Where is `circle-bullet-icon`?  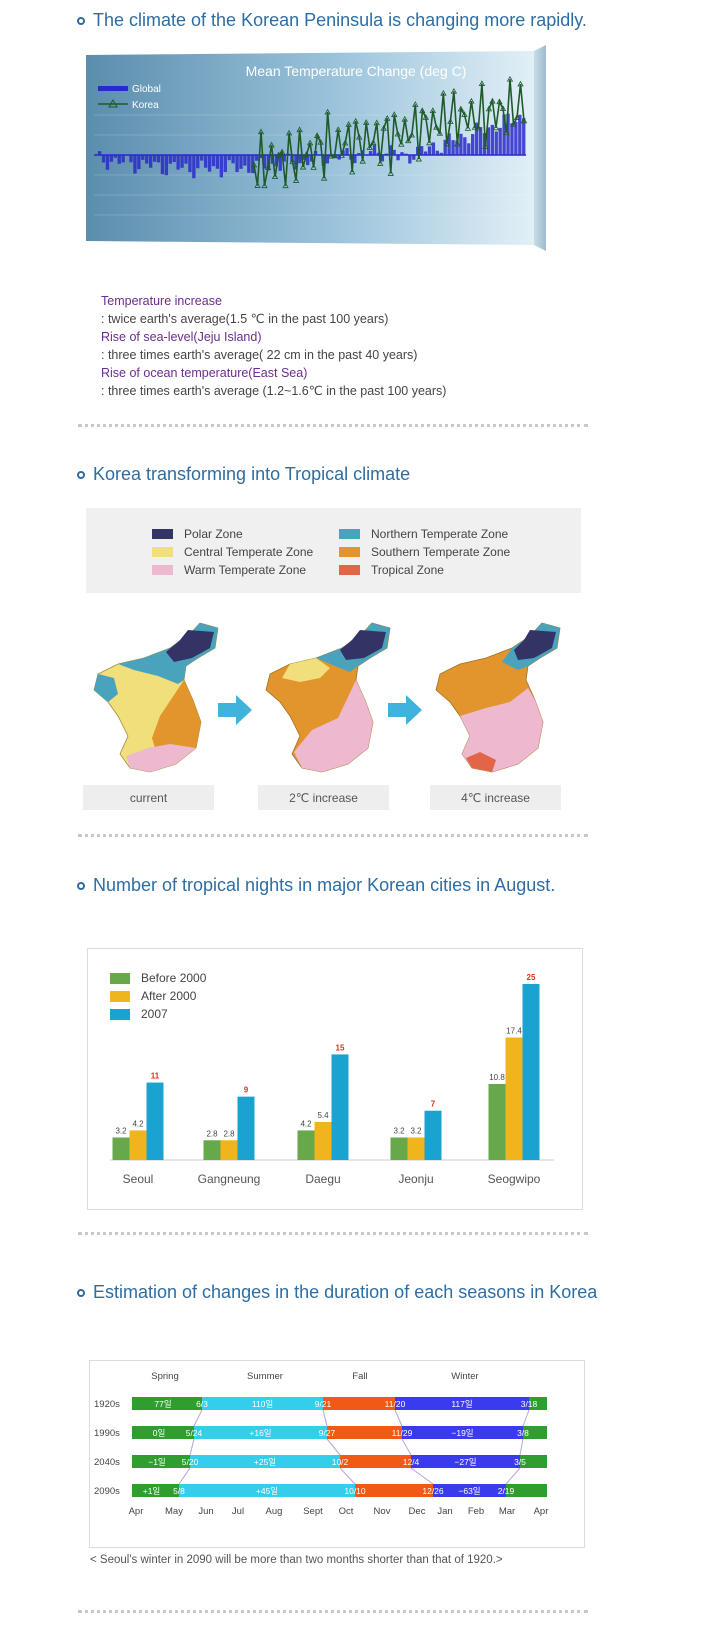 circle-bullet-icon is located at coordinates (81, 885).